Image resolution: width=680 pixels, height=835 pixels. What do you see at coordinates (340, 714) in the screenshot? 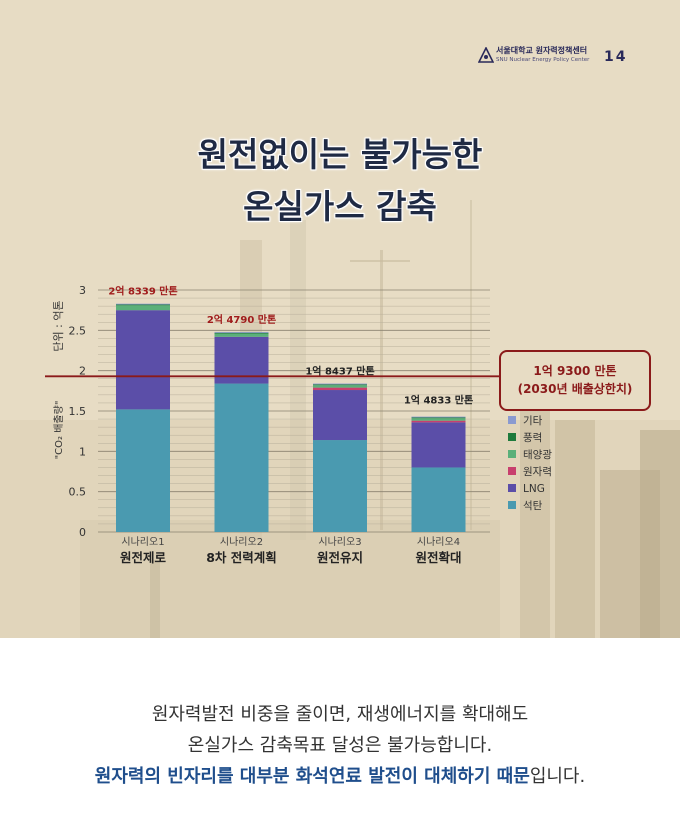
I see `caption-line1: 원자력발전 비중을 줄이면, 재생에너지를 확대해도` at bounding box center [340, 714].